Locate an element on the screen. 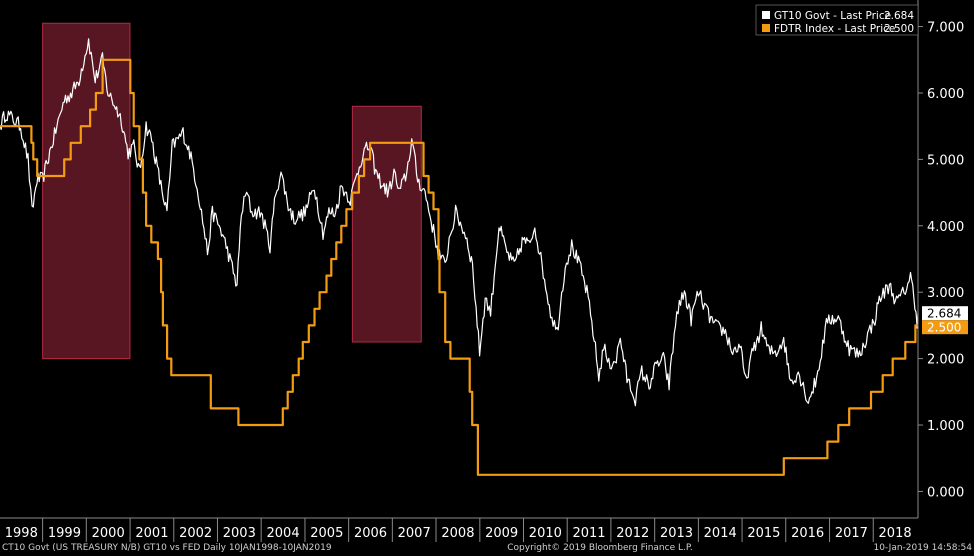 The height and width of the screenshot is (556, 974). y-tick-label: 6.000 is located at coordinates (945, 94).